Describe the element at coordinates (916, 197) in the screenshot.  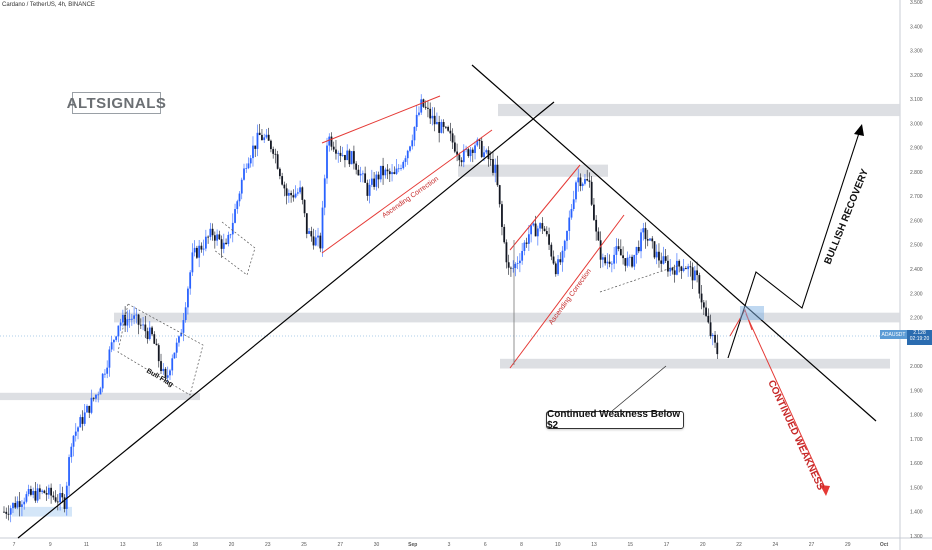
I see `y-tick-label: 2.700` at that location.